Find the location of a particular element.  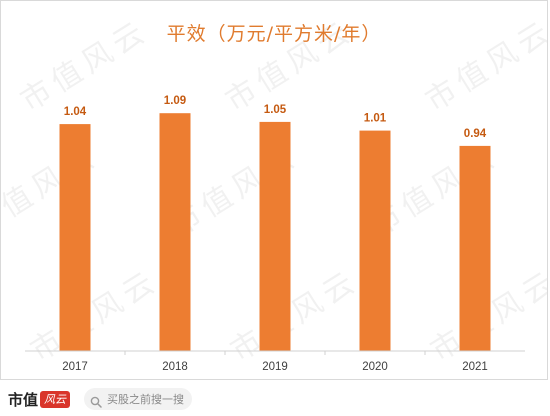

x-ticks-layer: 2017 2018 2019 2020 2021 is located at coordinates (275, 362).